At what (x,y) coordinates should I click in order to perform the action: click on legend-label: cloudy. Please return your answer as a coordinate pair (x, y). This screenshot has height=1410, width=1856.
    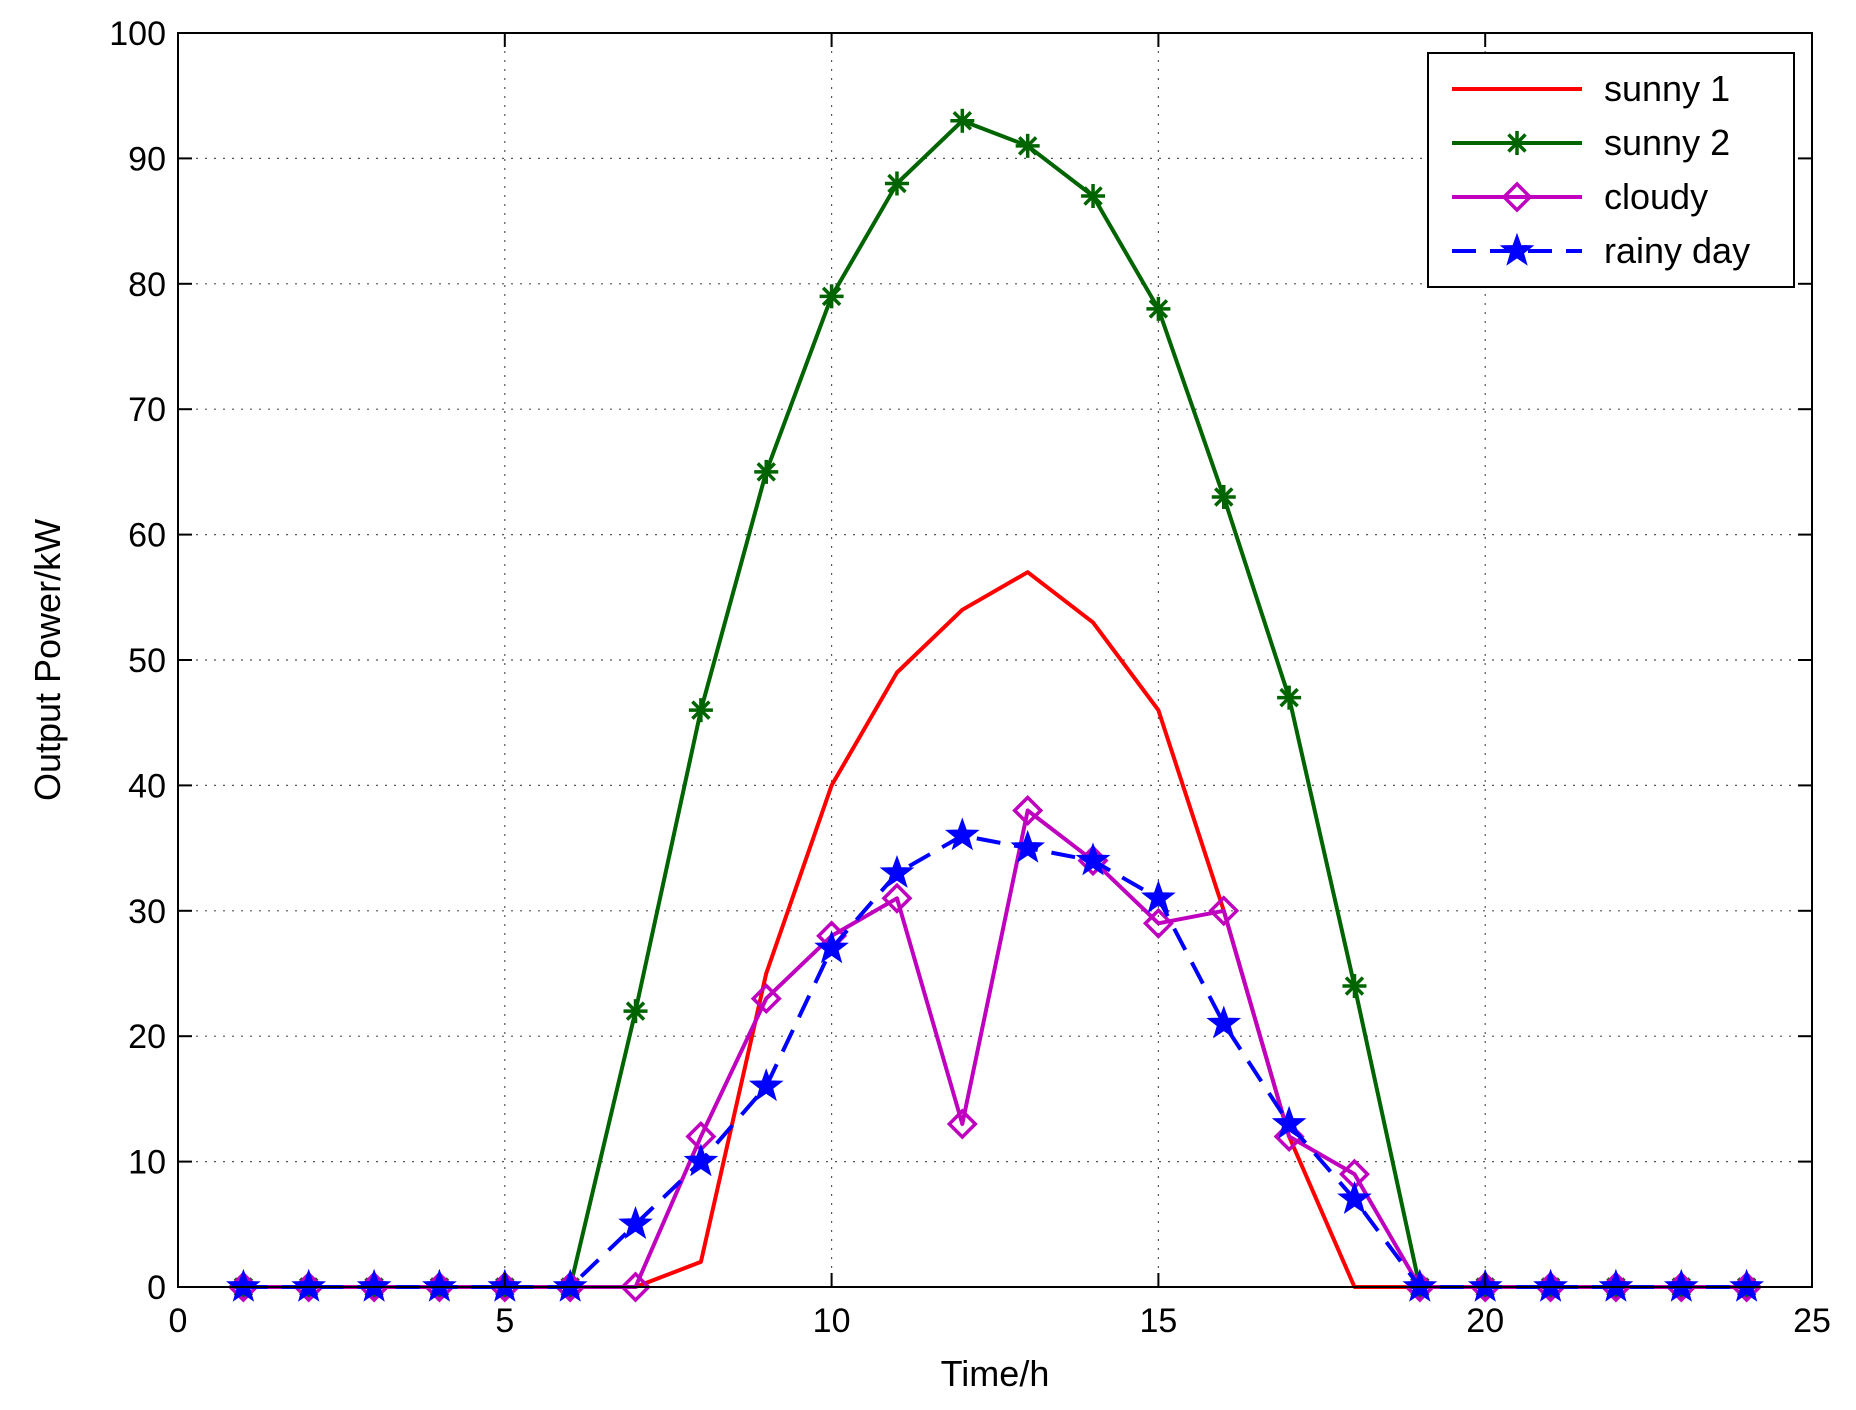
    Looking at the image, I should click on (1656, 196).